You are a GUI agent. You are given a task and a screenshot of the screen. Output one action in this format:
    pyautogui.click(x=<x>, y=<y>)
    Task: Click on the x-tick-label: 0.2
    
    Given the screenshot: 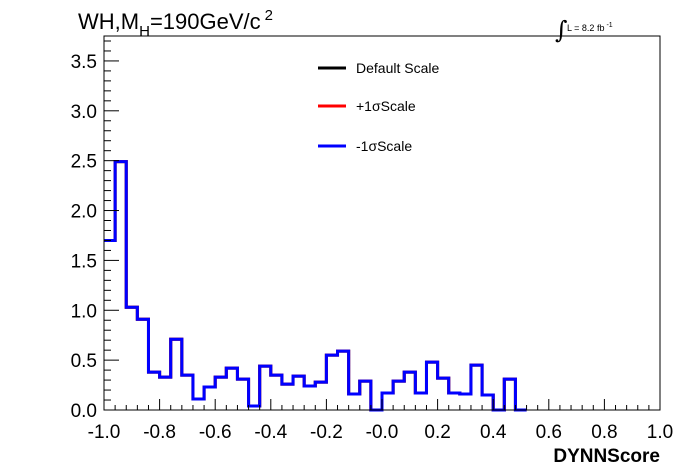 What is the action you would take?
    pyautogui.click(x=437, y=432)
    